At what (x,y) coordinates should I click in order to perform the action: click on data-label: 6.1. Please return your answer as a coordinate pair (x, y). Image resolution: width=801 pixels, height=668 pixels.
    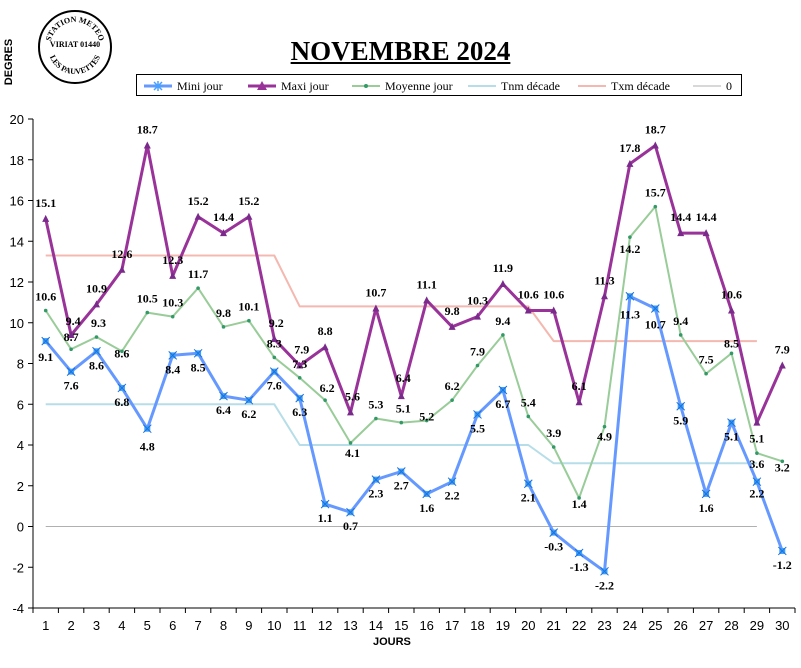
    Looking at the image, I should click on (579, 386).